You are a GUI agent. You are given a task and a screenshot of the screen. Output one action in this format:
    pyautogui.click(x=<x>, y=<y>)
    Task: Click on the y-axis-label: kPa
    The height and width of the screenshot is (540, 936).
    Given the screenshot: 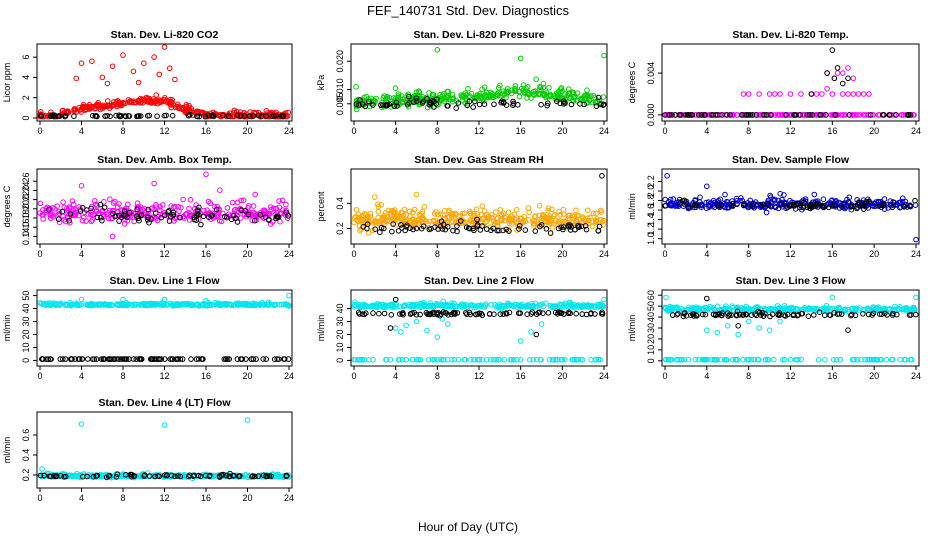 What is the action you would take?
    pyautogui.click(x=321, y=83)
    